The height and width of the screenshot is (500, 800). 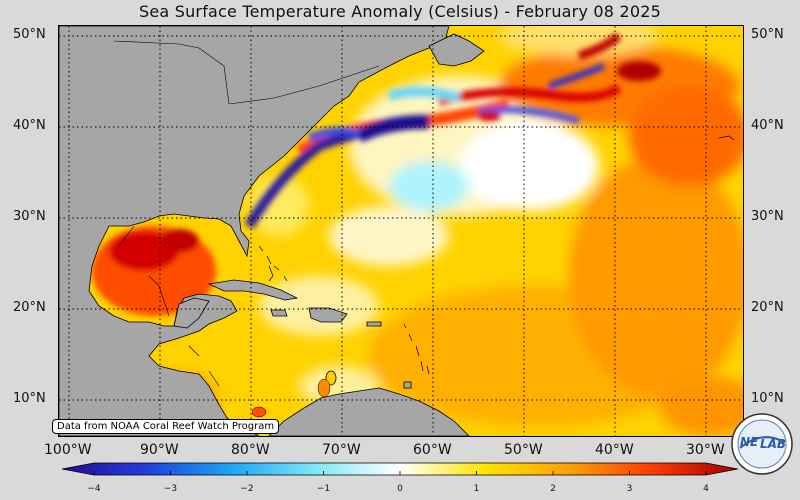 What do you see at coordinates (629, 489) in the screenshot?
I see `colorbar-tick-3: 3` at bounding box center [629, 489].